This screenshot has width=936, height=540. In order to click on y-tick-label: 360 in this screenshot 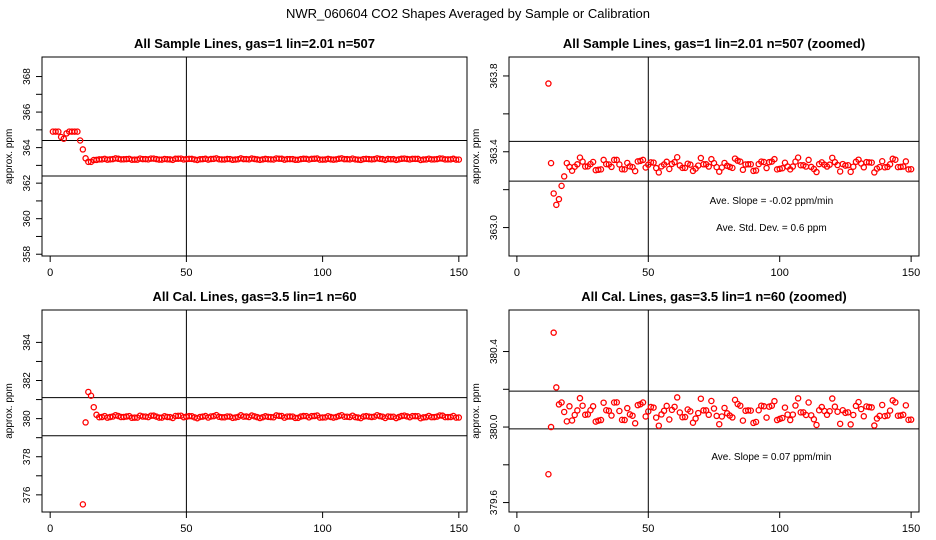, I will do `click(27, 218)`.